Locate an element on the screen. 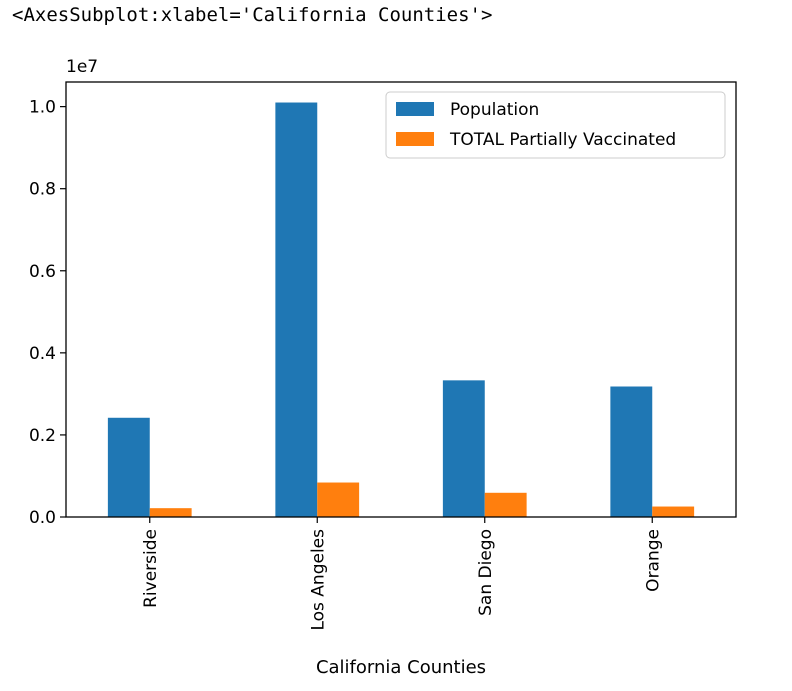 The height and width of the screenshot is (691, 792). y-tick-label: 0.8 is located at coordinates (42, 190).